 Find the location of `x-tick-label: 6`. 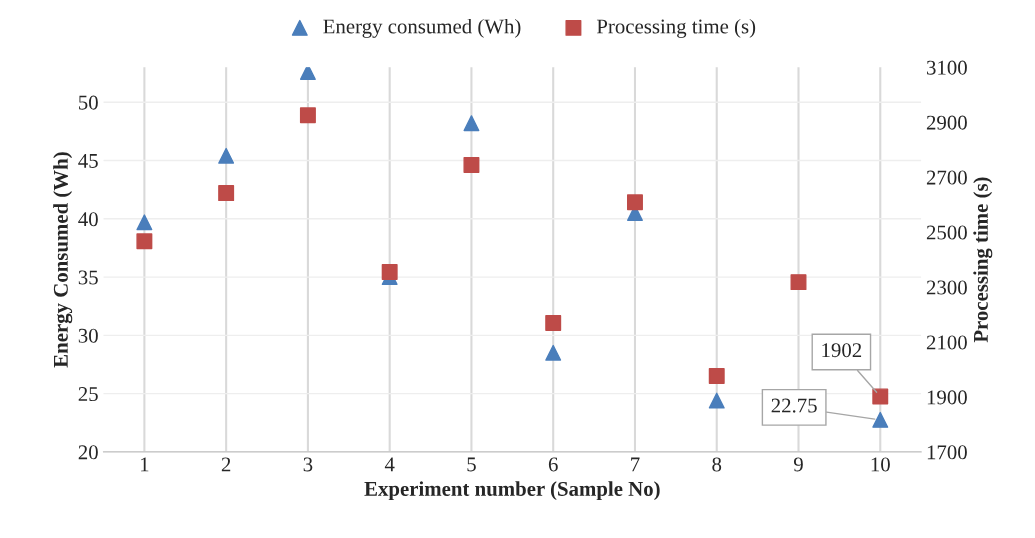

x-tick-label: 6 is located at coordinates (553, 464).